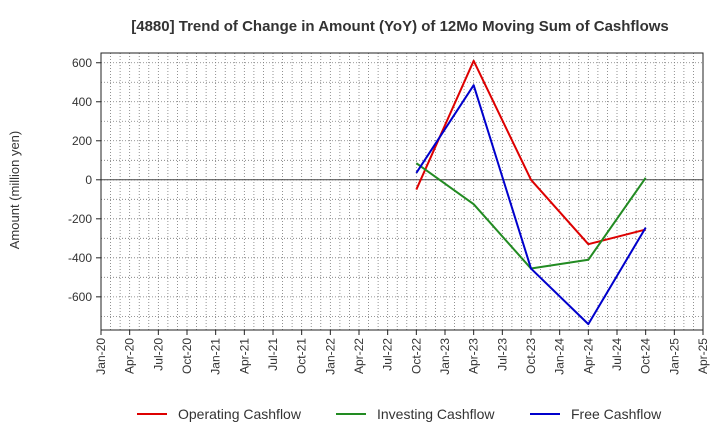 The width and height of the screenshot is (720, 440). I want to click on y-tick-label: 0, so click(88, 180).